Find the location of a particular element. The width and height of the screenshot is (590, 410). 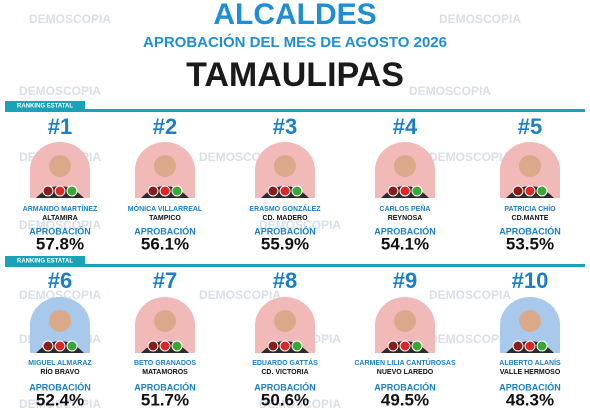

rank: #8 is located at coordinates (285, 280).